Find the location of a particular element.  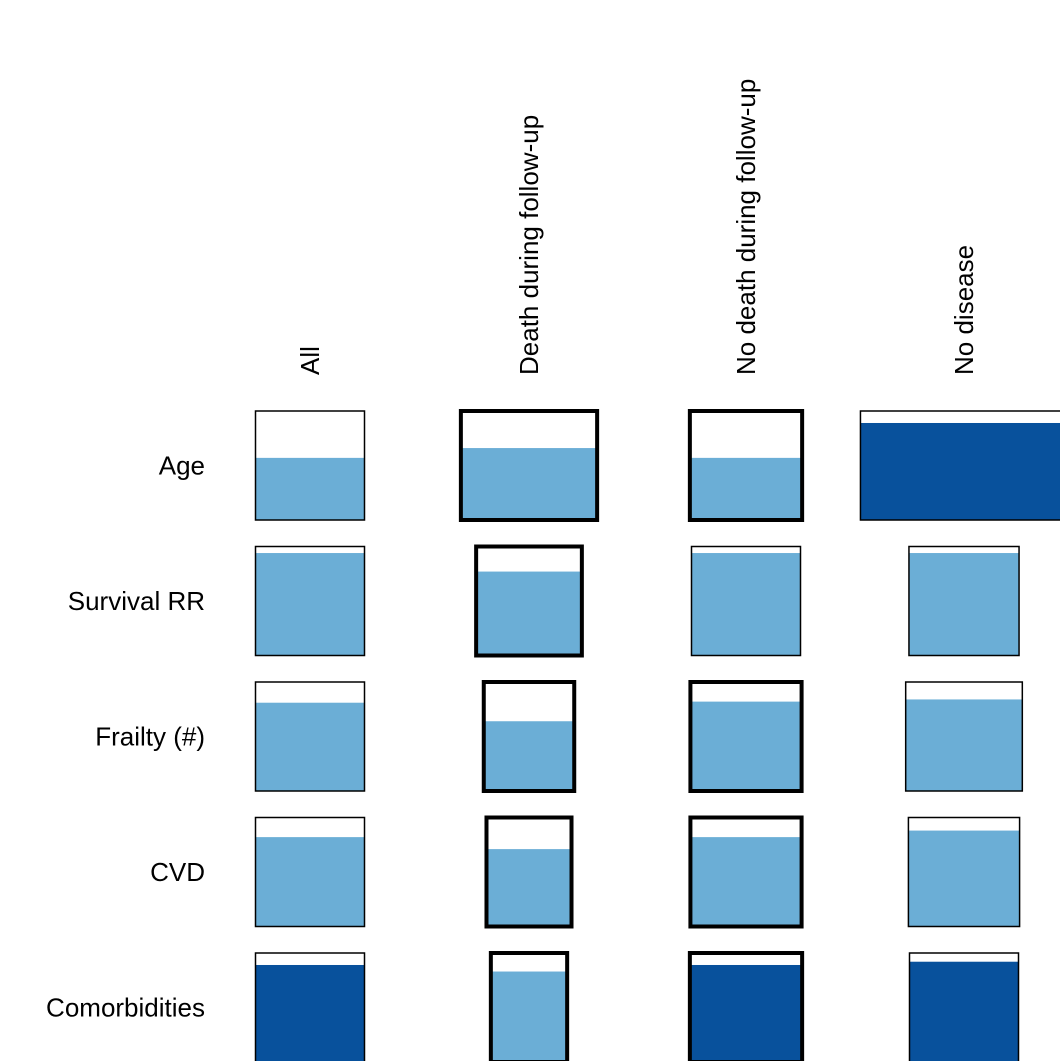

column-label: All is located at coordinates (310, 360).